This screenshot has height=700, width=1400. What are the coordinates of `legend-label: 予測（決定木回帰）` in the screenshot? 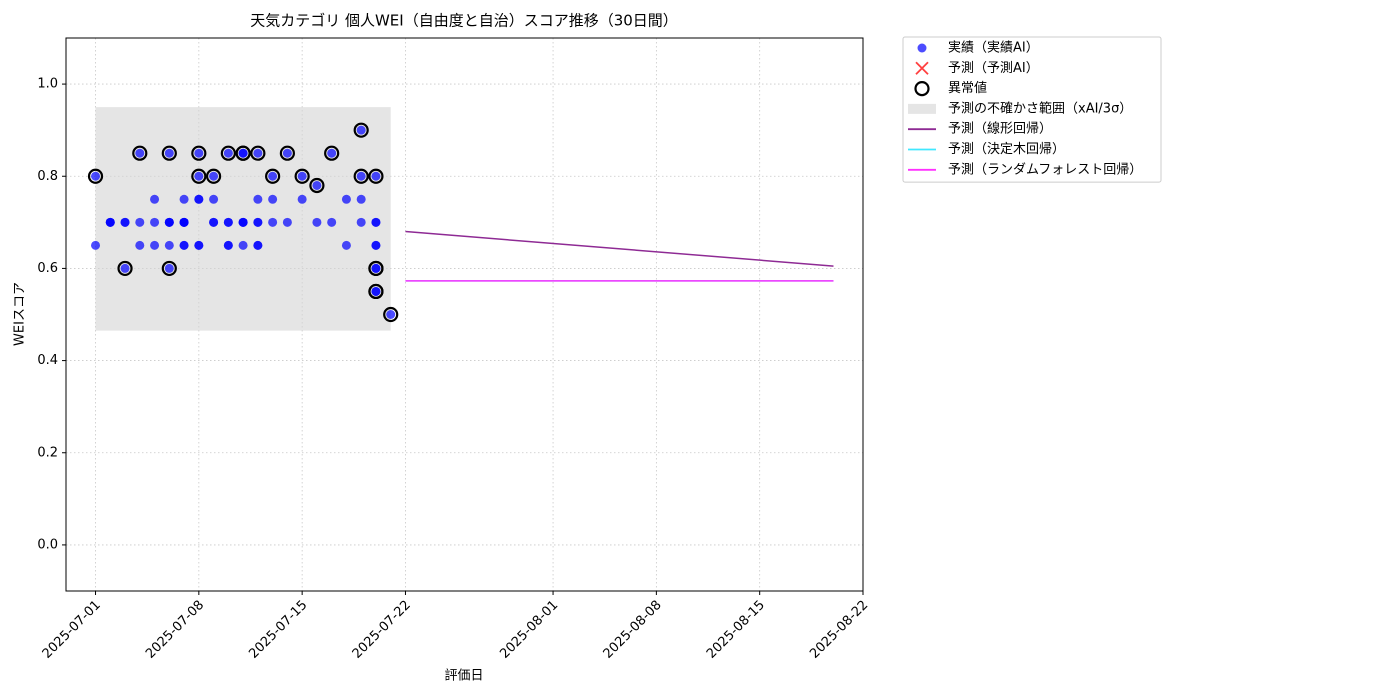 It's located at (1006, 149).